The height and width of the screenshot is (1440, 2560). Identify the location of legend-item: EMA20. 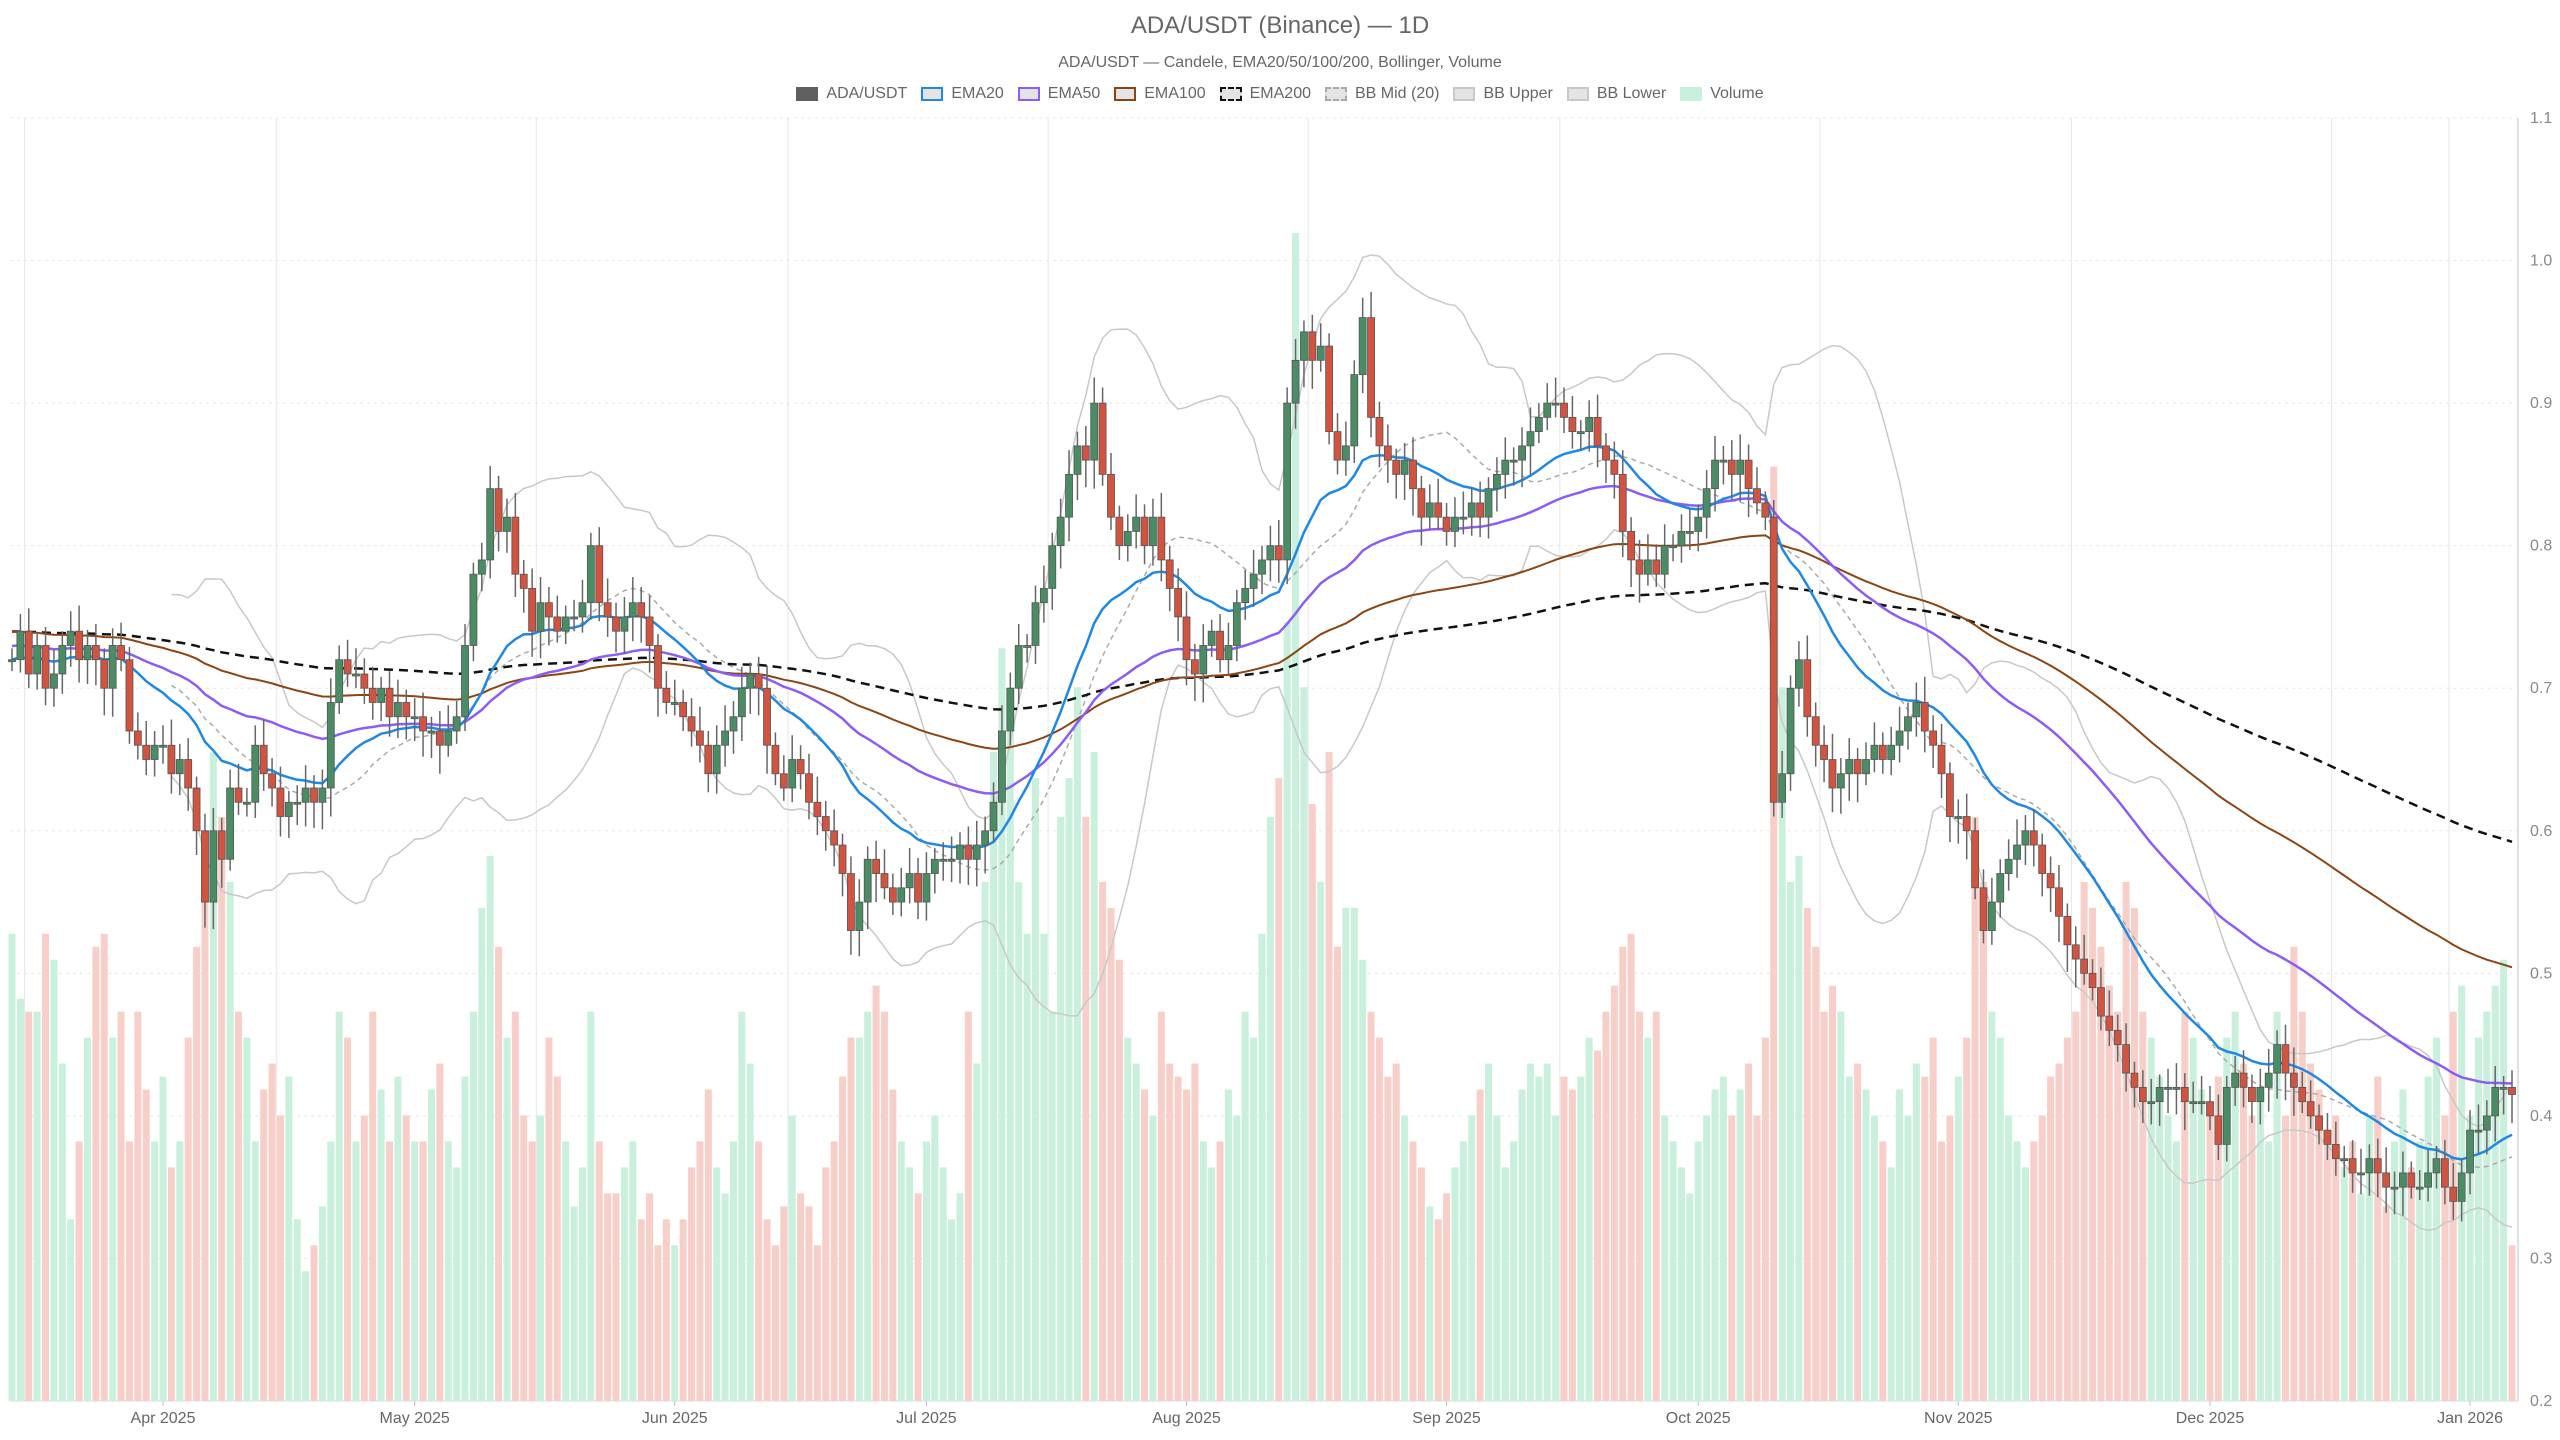
(962, 94).